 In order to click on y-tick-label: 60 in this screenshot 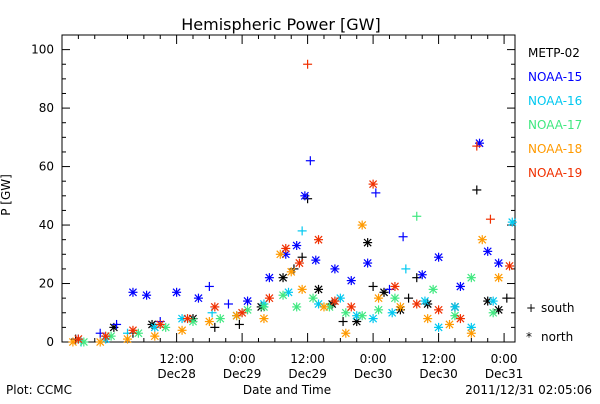, I will do `click(46, 167)`.